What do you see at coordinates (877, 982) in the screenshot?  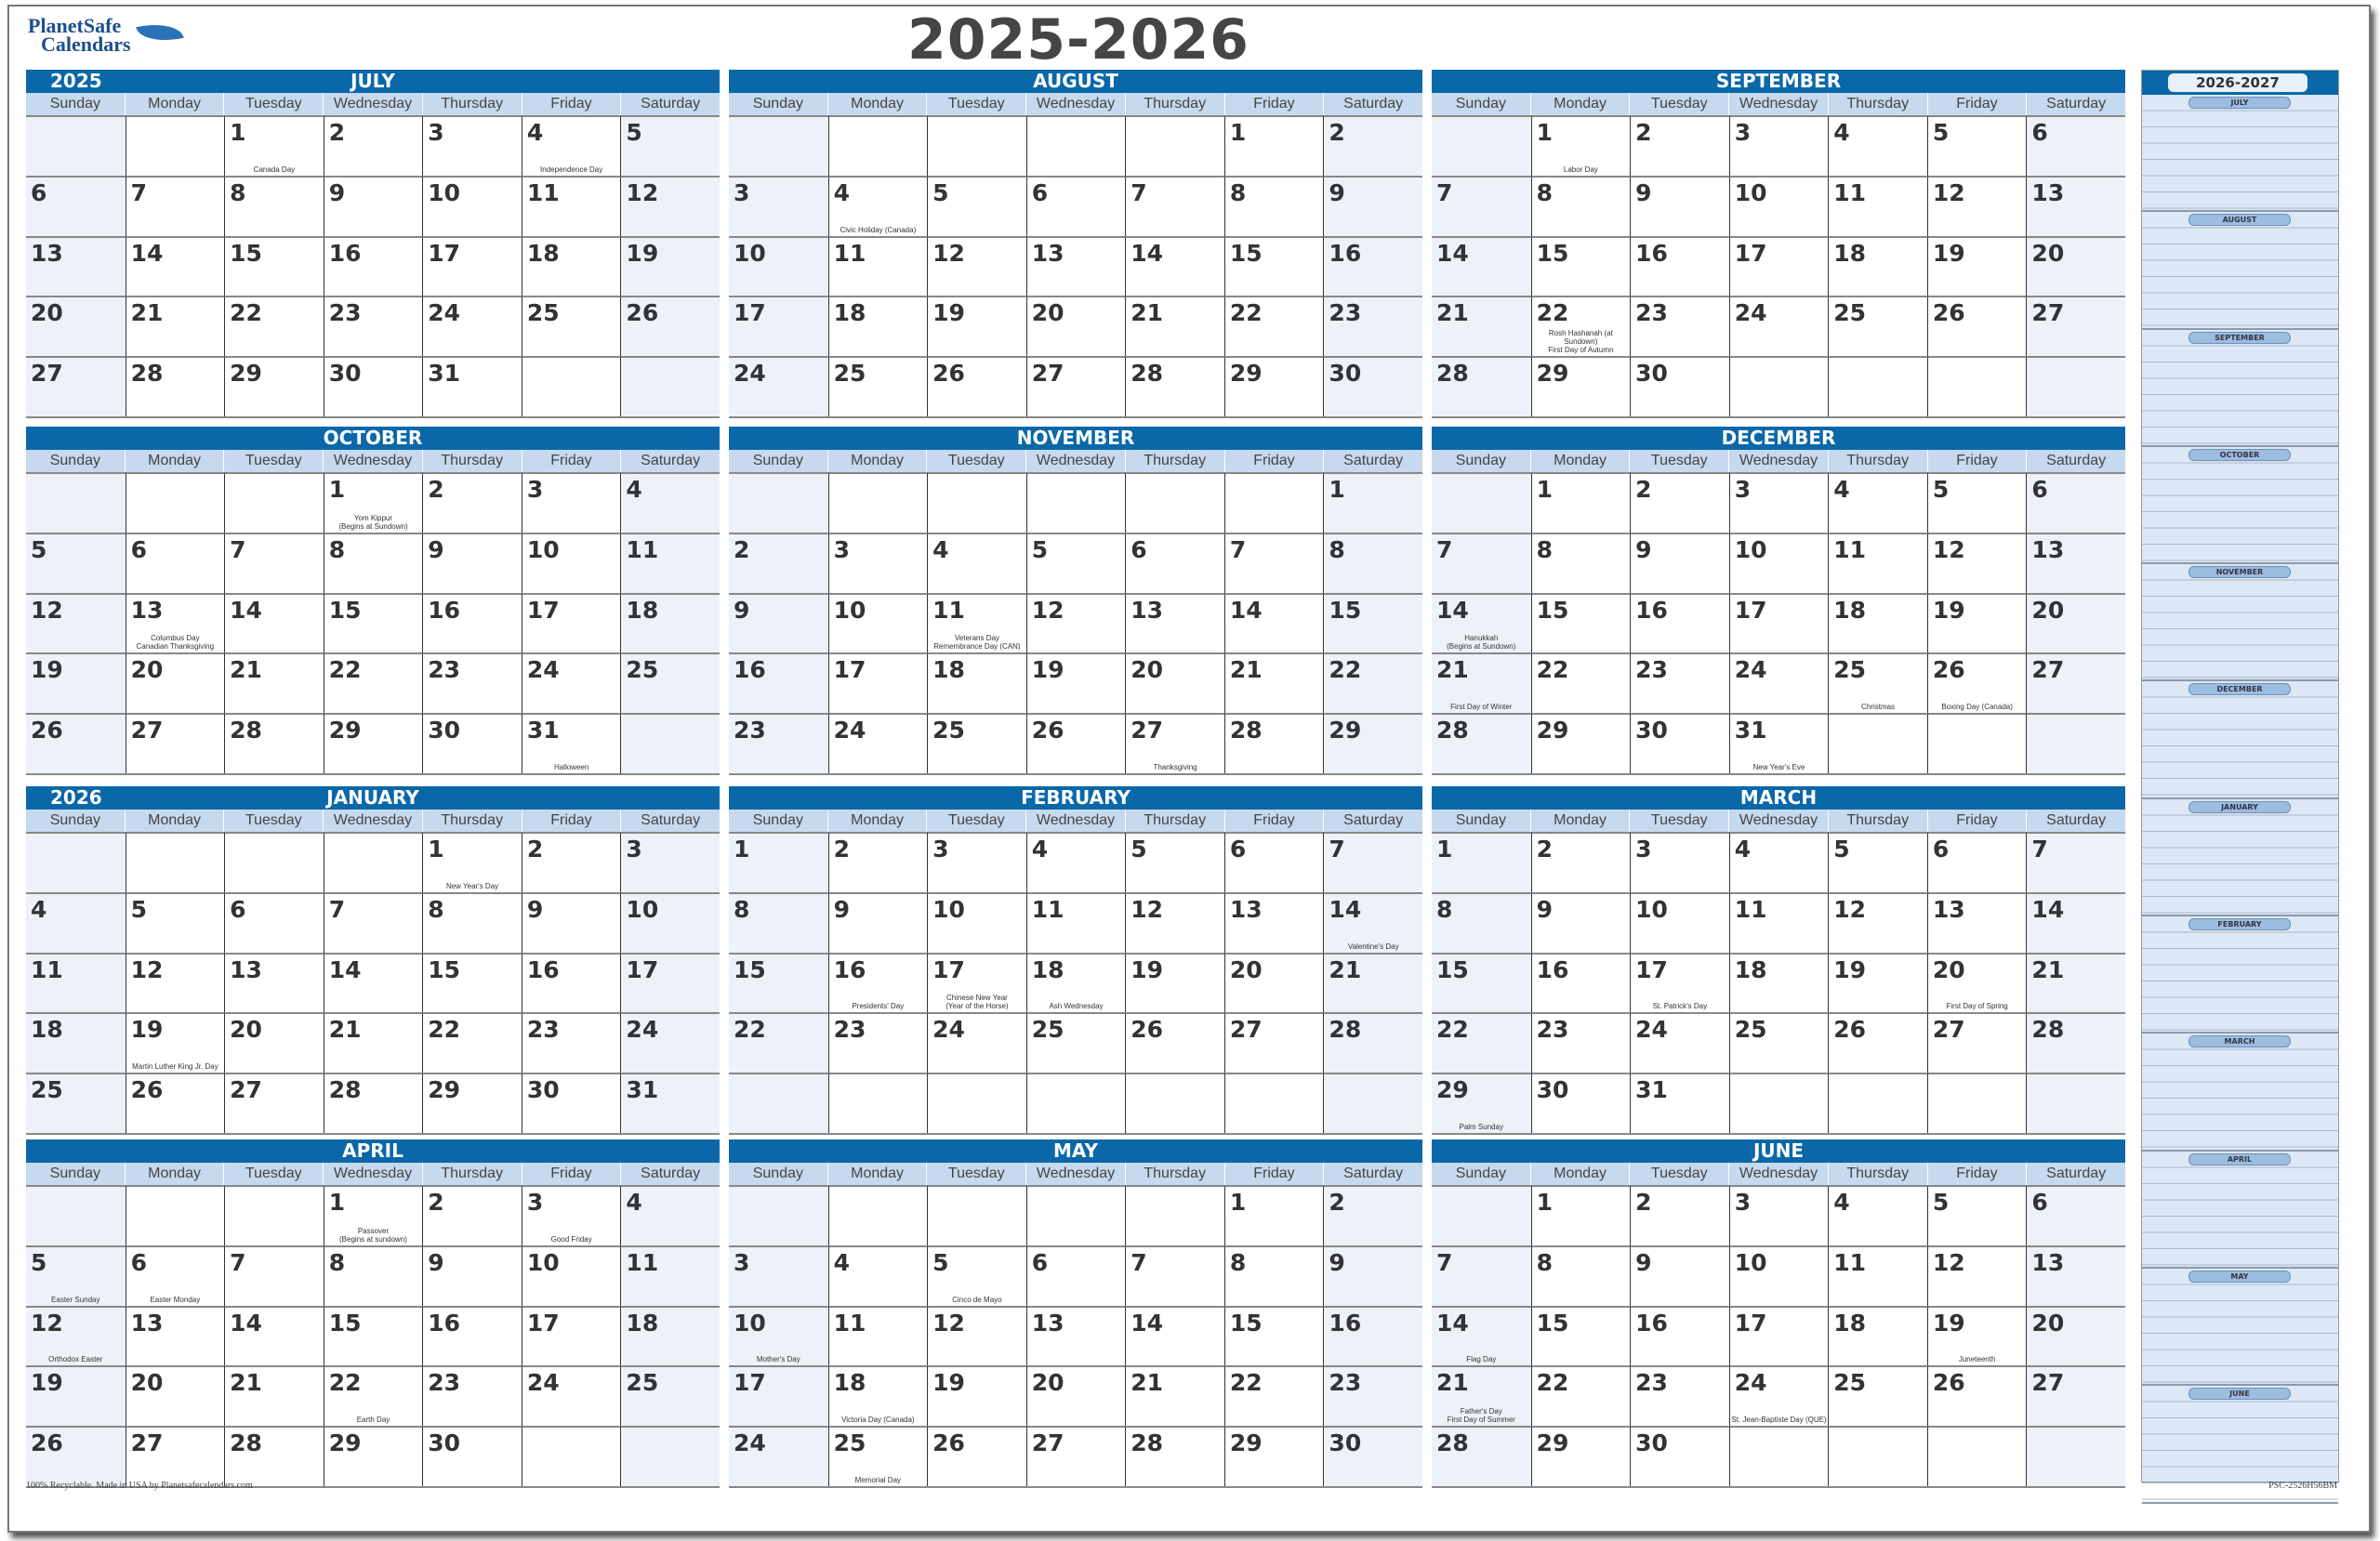 I see `day-cell: 16 Presidents' Day` at bounding box center [877, 982].